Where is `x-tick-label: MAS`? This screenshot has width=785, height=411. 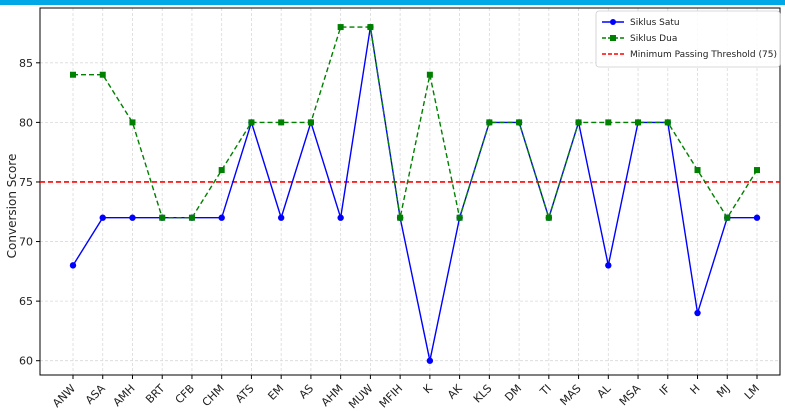
x-tick-label: MAS is located at coordinates (571, 395).